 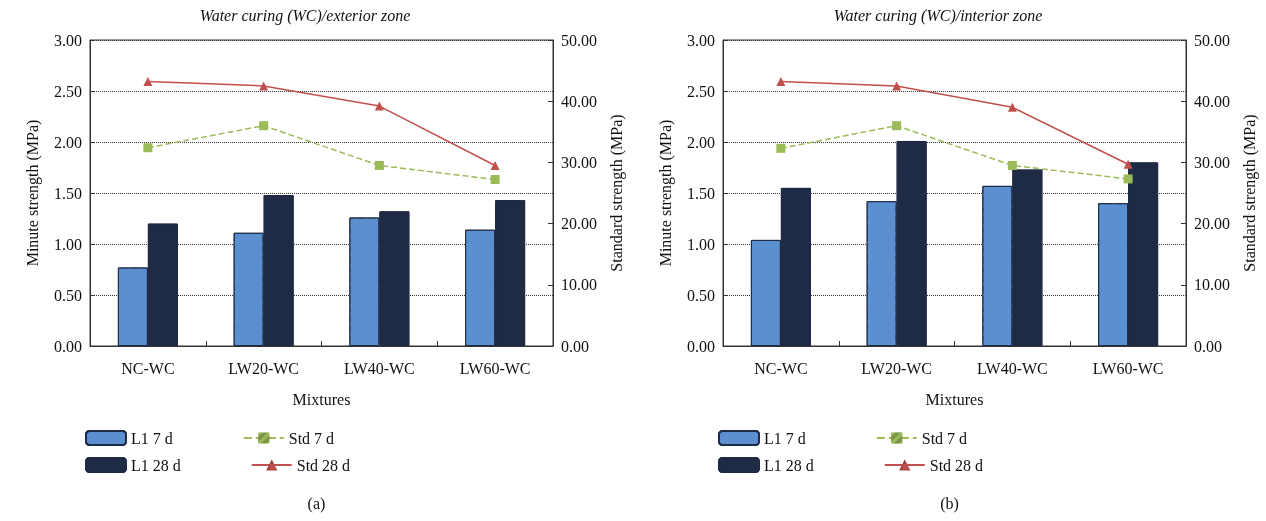 What do you see at coordinates (305, 15) in the screenshot?
I see `chart-title: Water curing (WC)/exterior zone` at bounding box center [305, 15].